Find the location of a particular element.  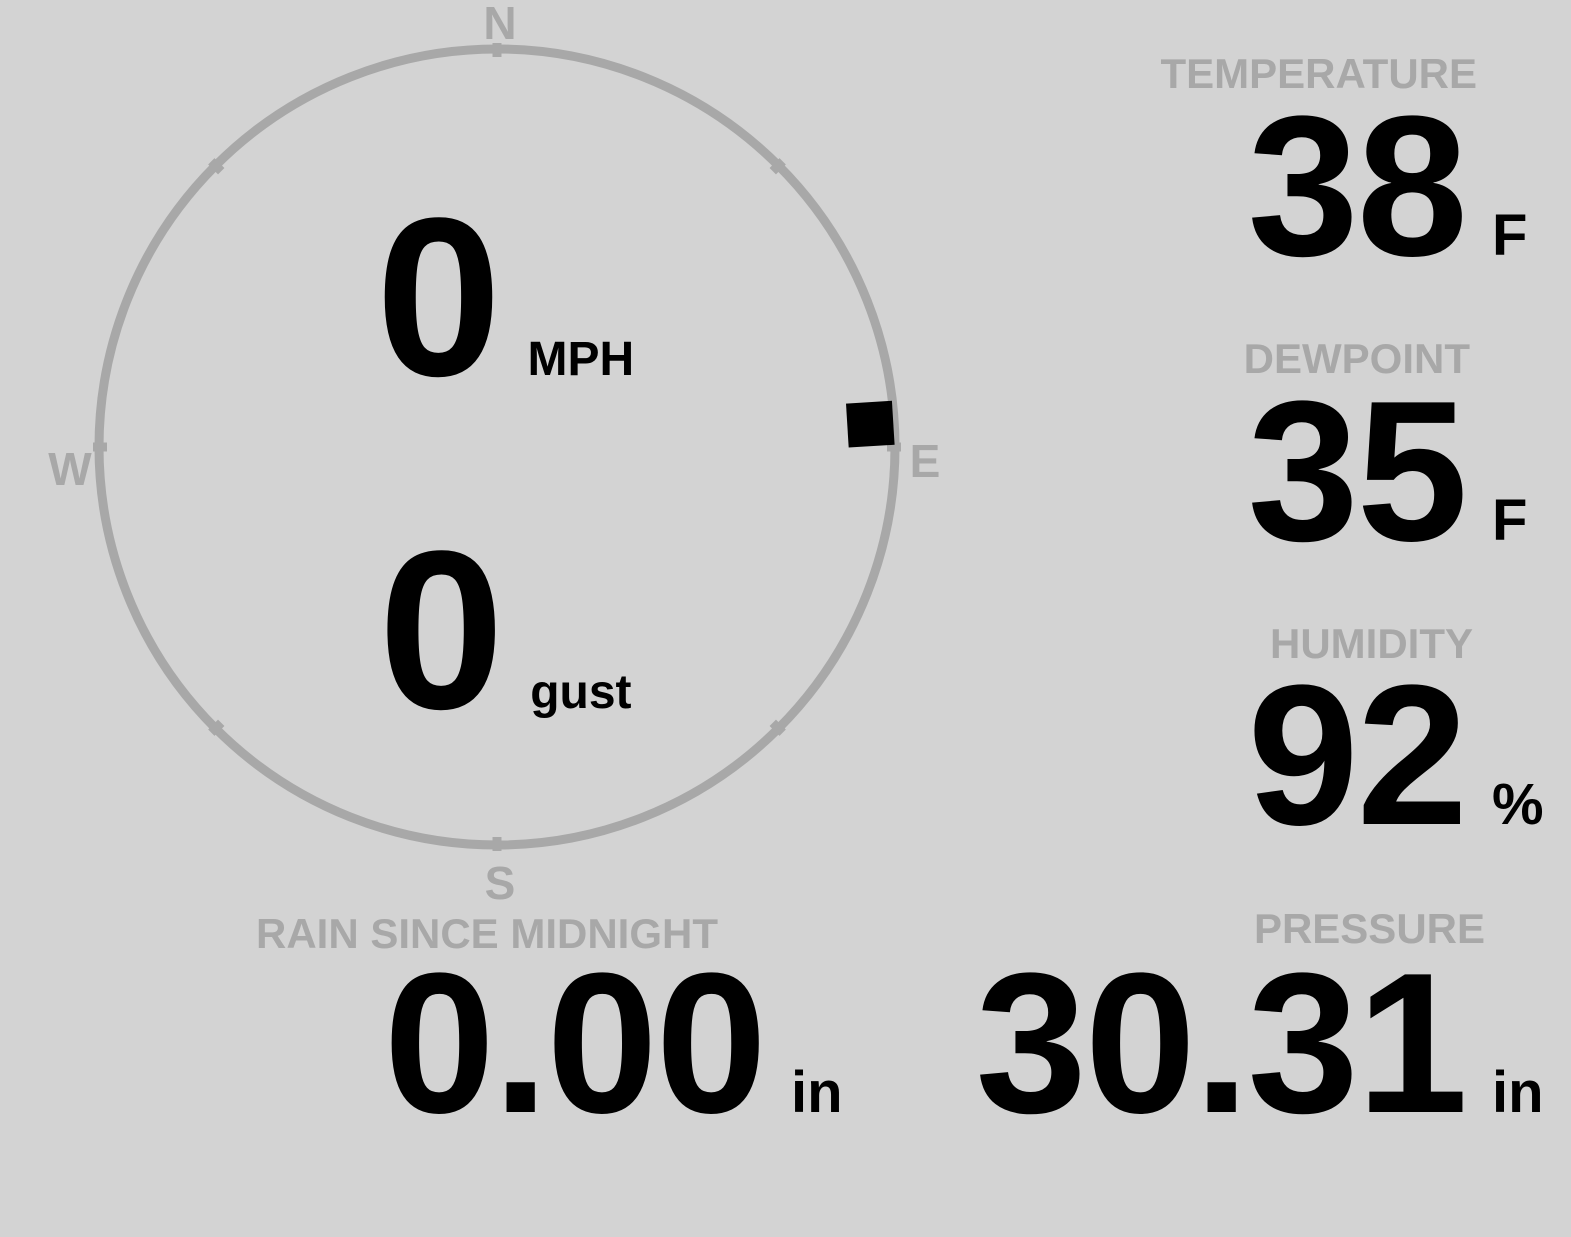

wind-speed-value: 0 is located at coordinates (438, 296).